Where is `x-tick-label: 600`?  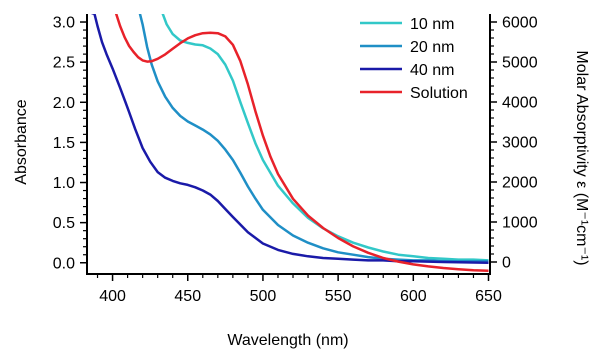
x-tick-label: 600 is located at coordinates (413, 296).